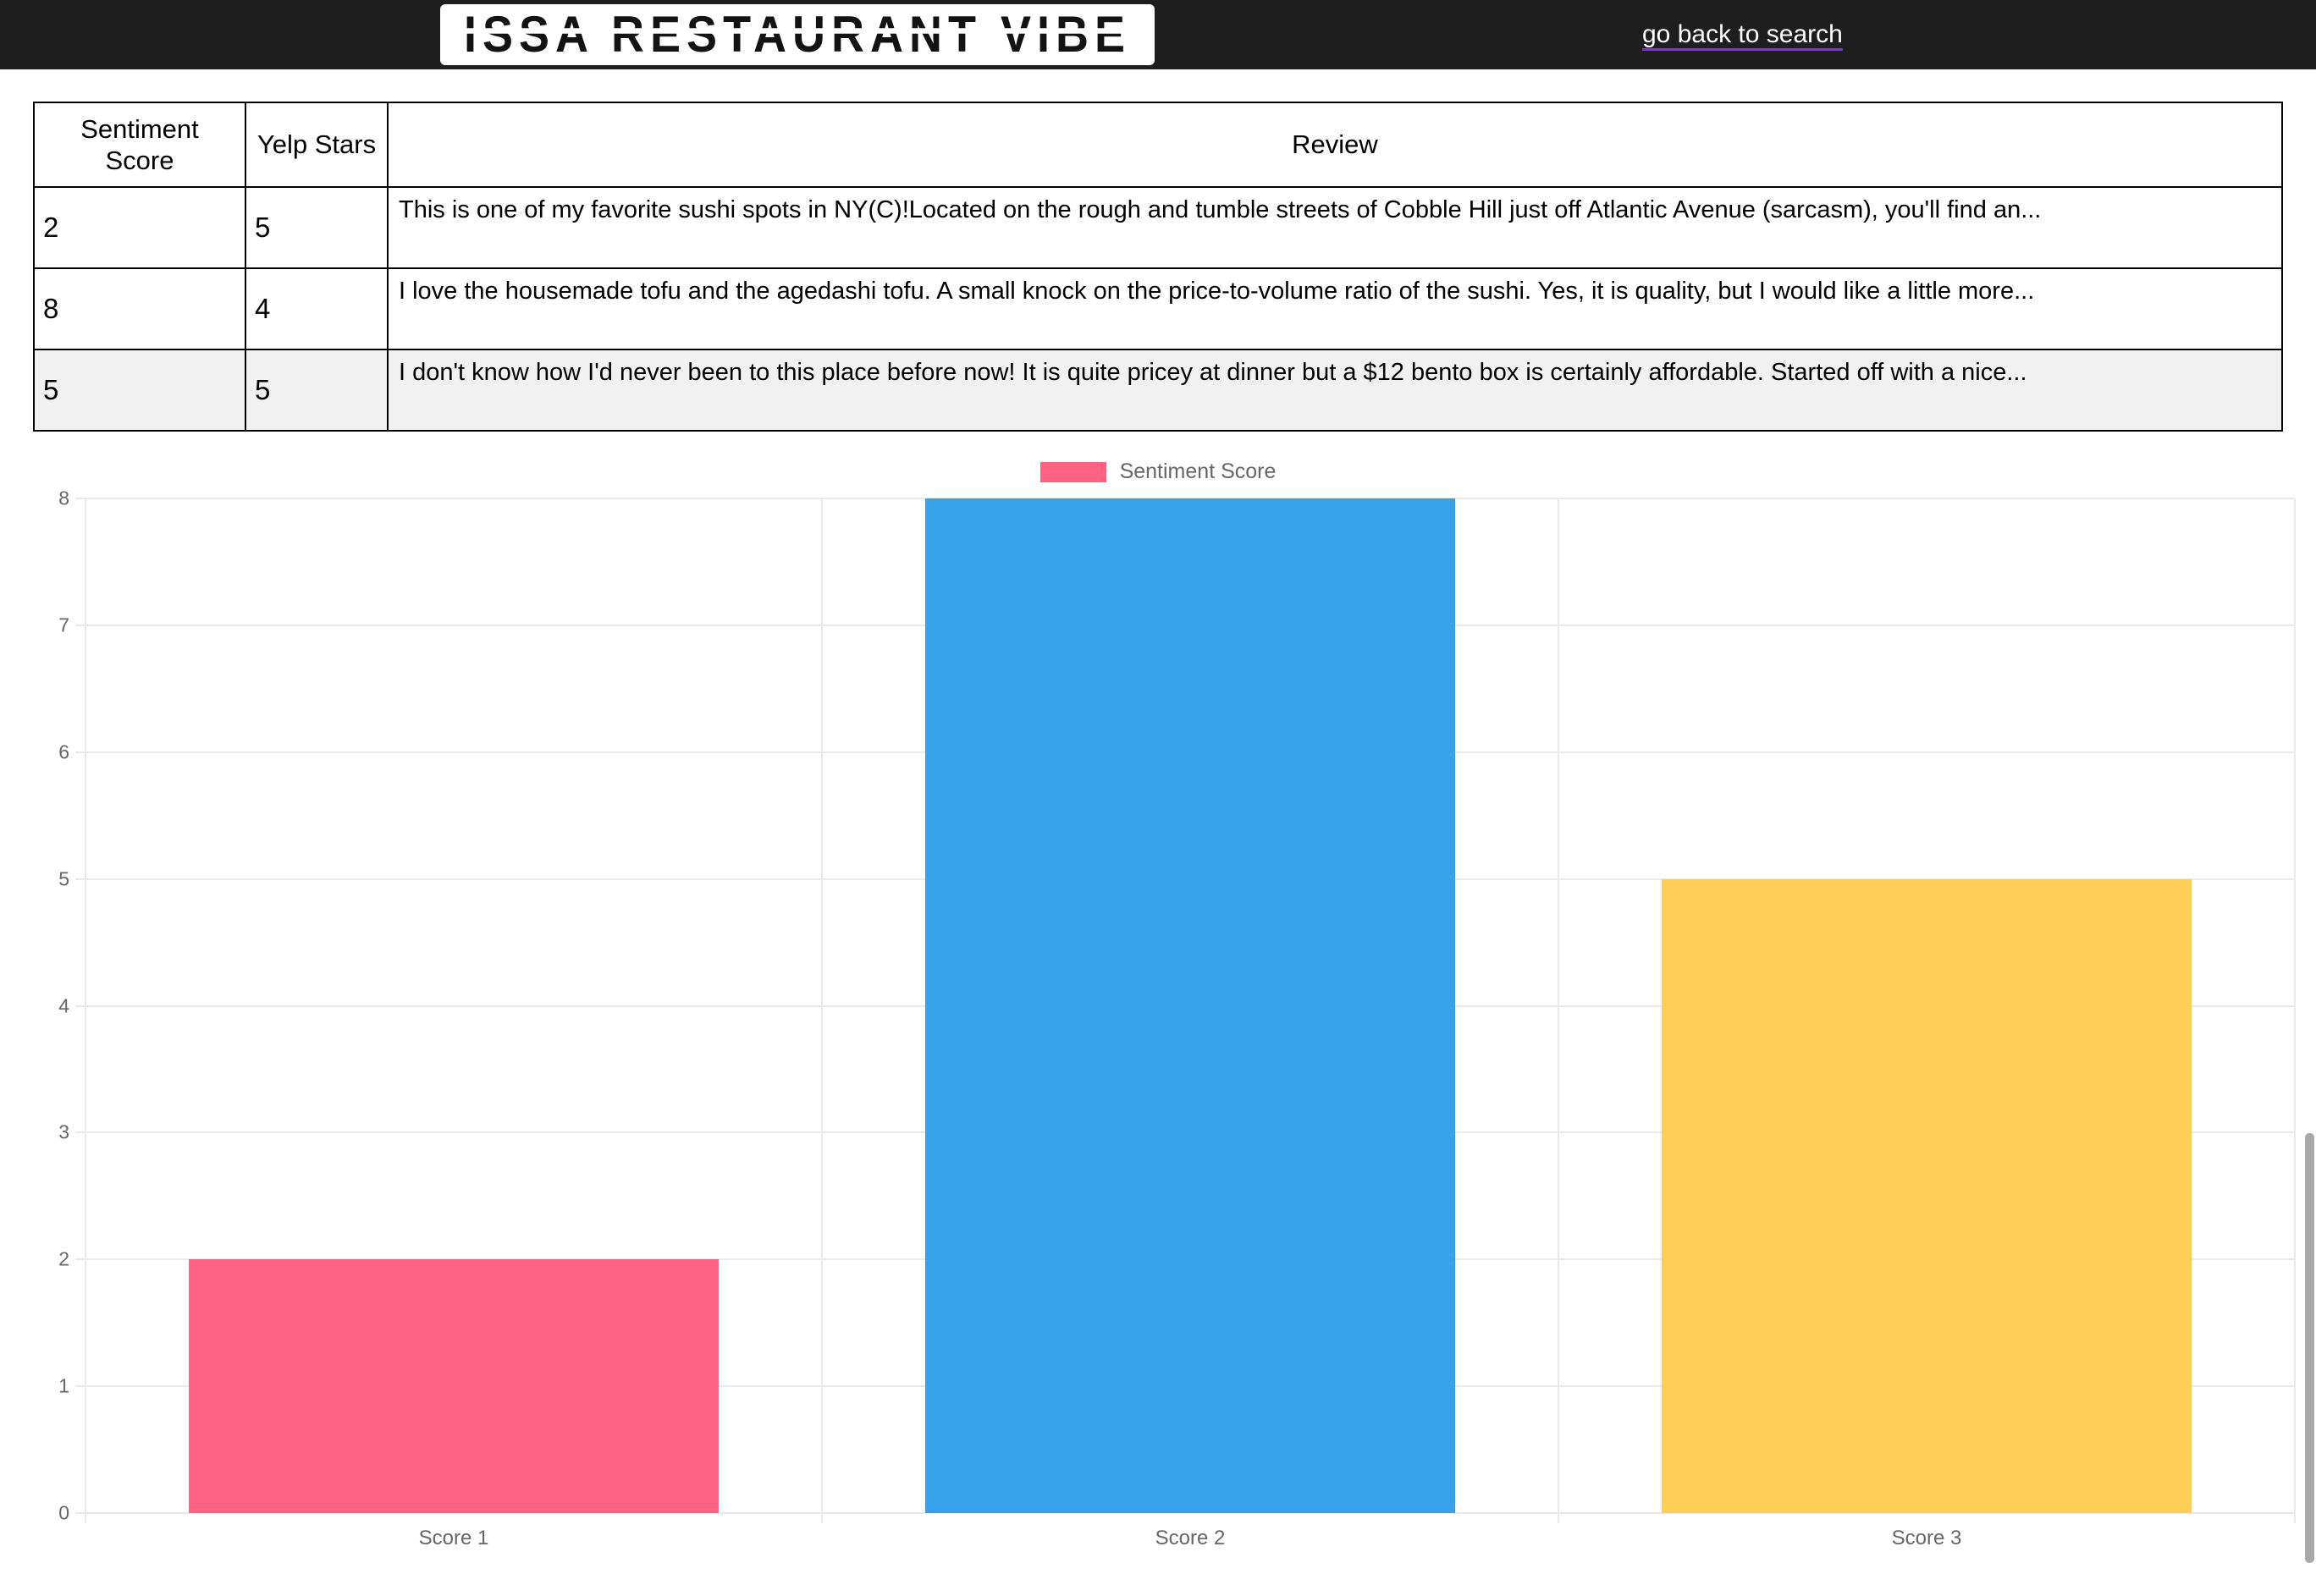 This screenshot has width=2316, height=1596. I want to click on y-tick-label: 5, so click(63, 878).